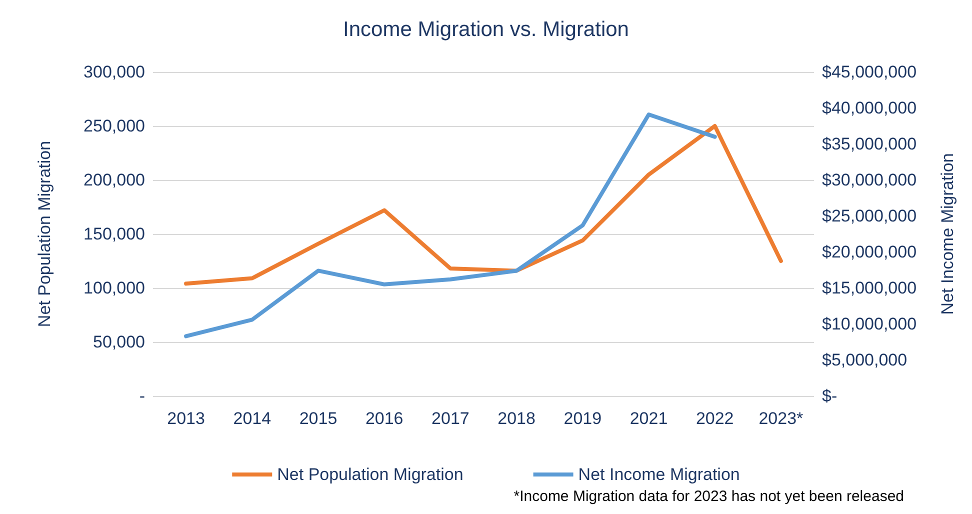  I want to click on y-tick-label: 200,000, so click(114, 180).